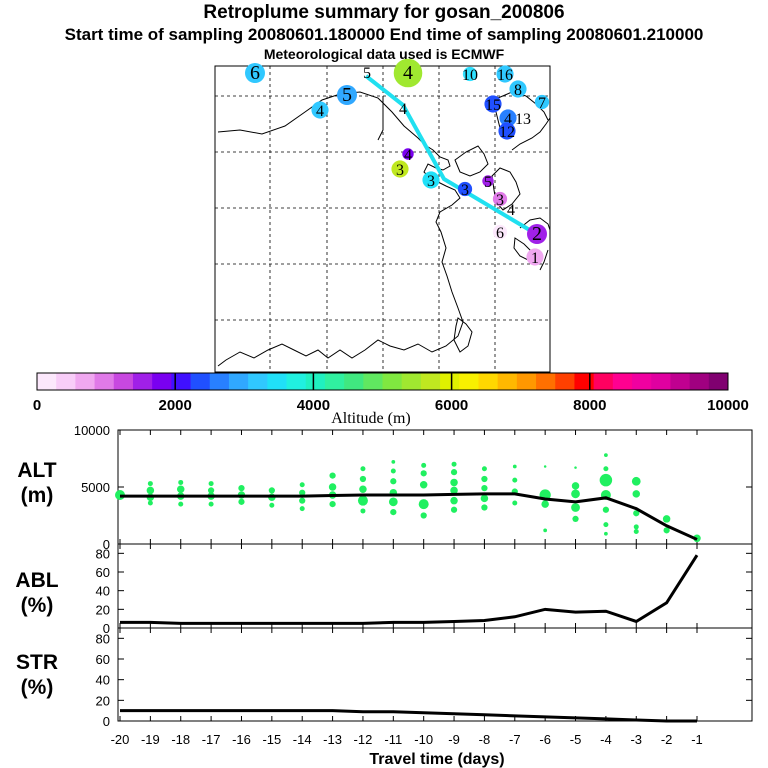  I want to click on y-tick-label: 60, so click(103, 659).